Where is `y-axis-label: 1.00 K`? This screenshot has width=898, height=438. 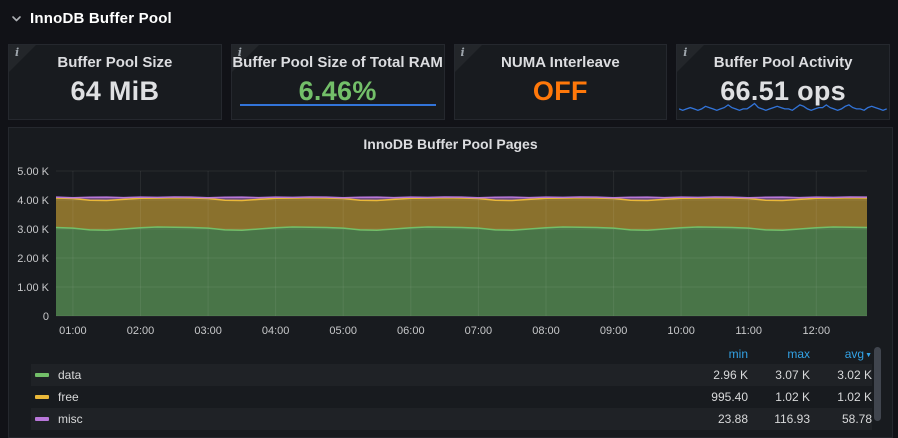 y-axis-label: 1.00 K is located at coordinates (33, 288).